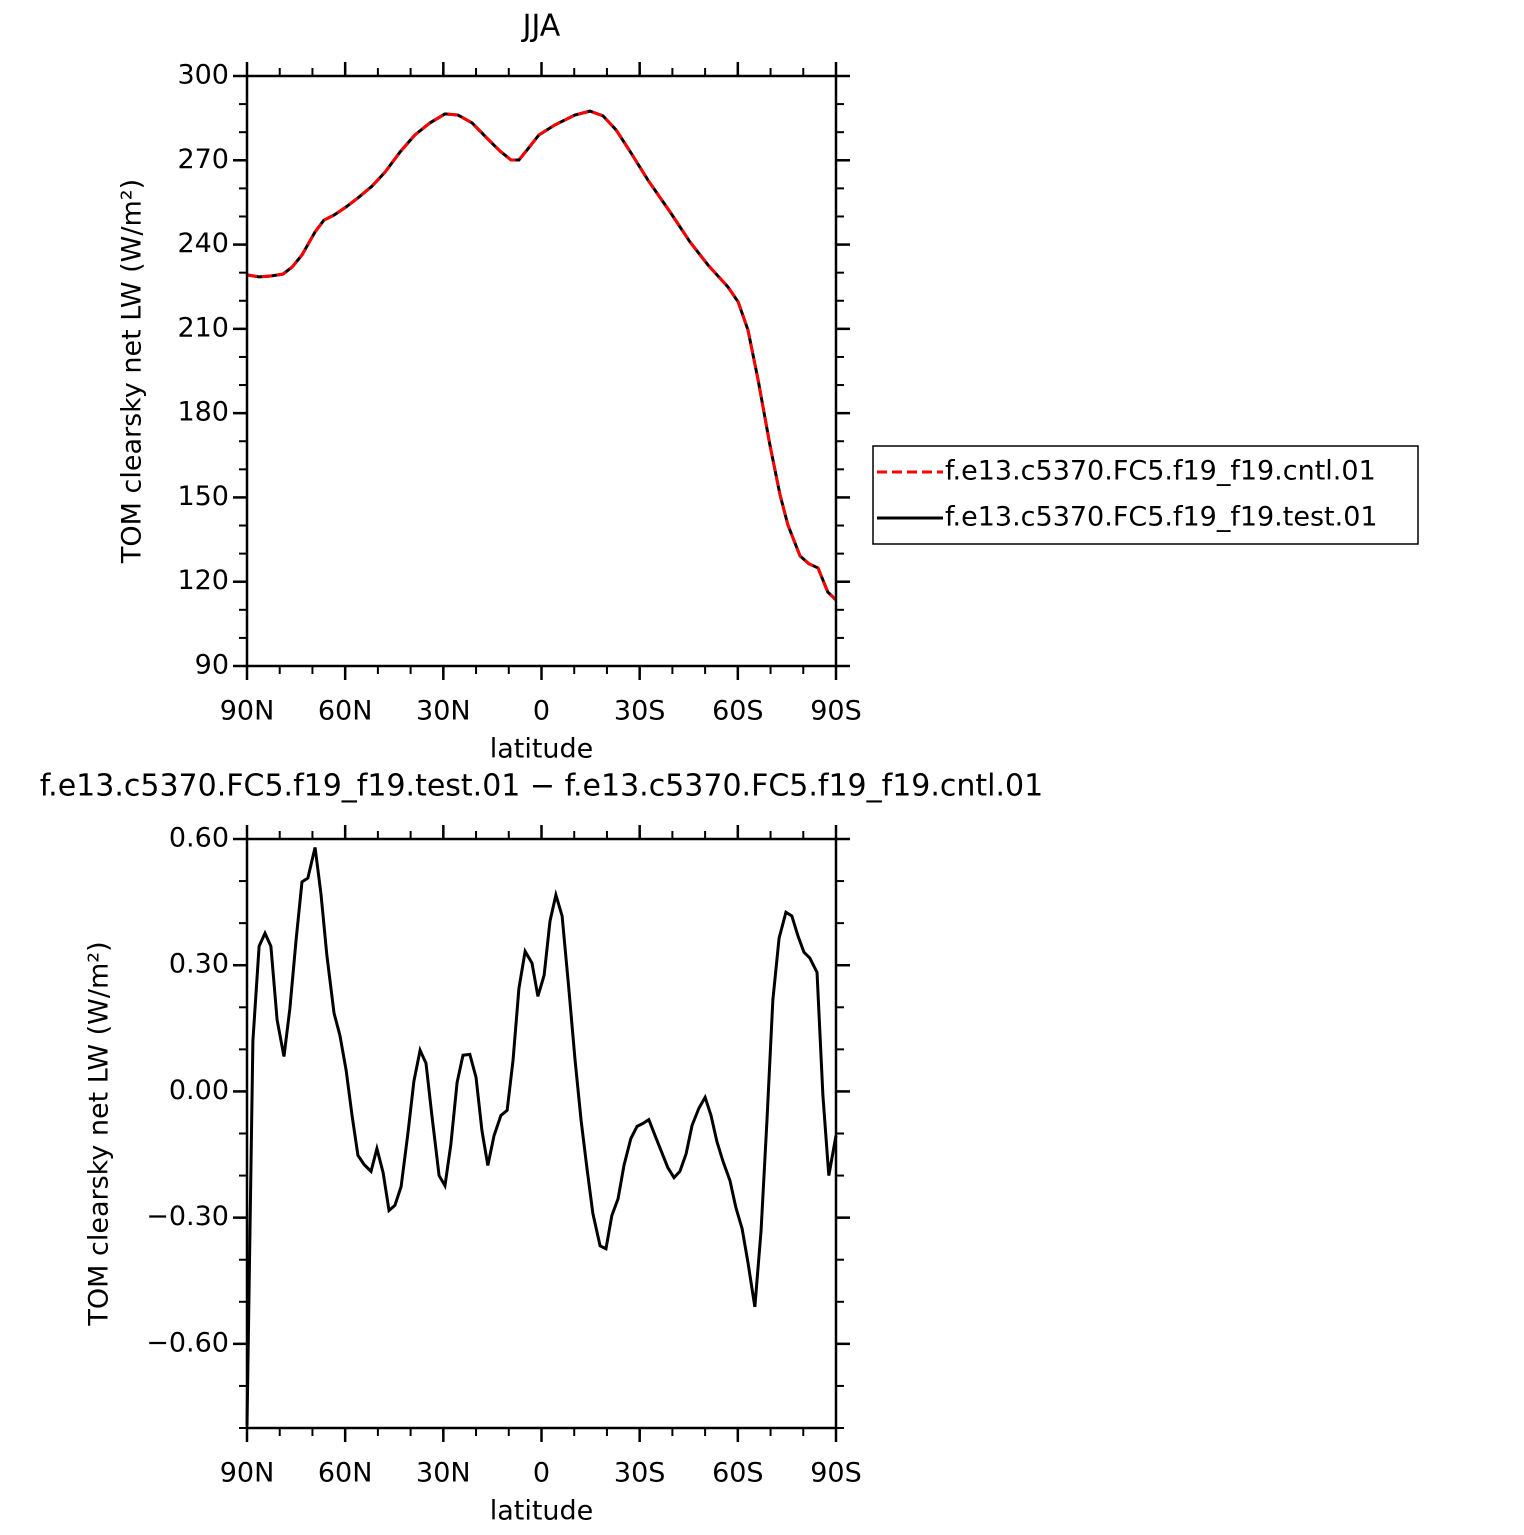 This screenshot has height=1535, width=1524. What do you see at coordinates (1145, 495) in the screenshot?
I see `legend-box` at bounding box center [1145, 495].